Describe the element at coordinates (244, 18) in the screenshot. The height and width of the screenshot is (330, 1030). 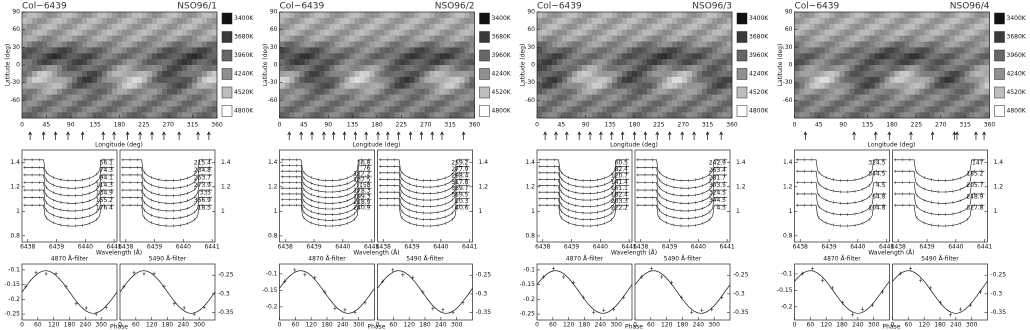
I see `temp-label: 3400K` at that location.